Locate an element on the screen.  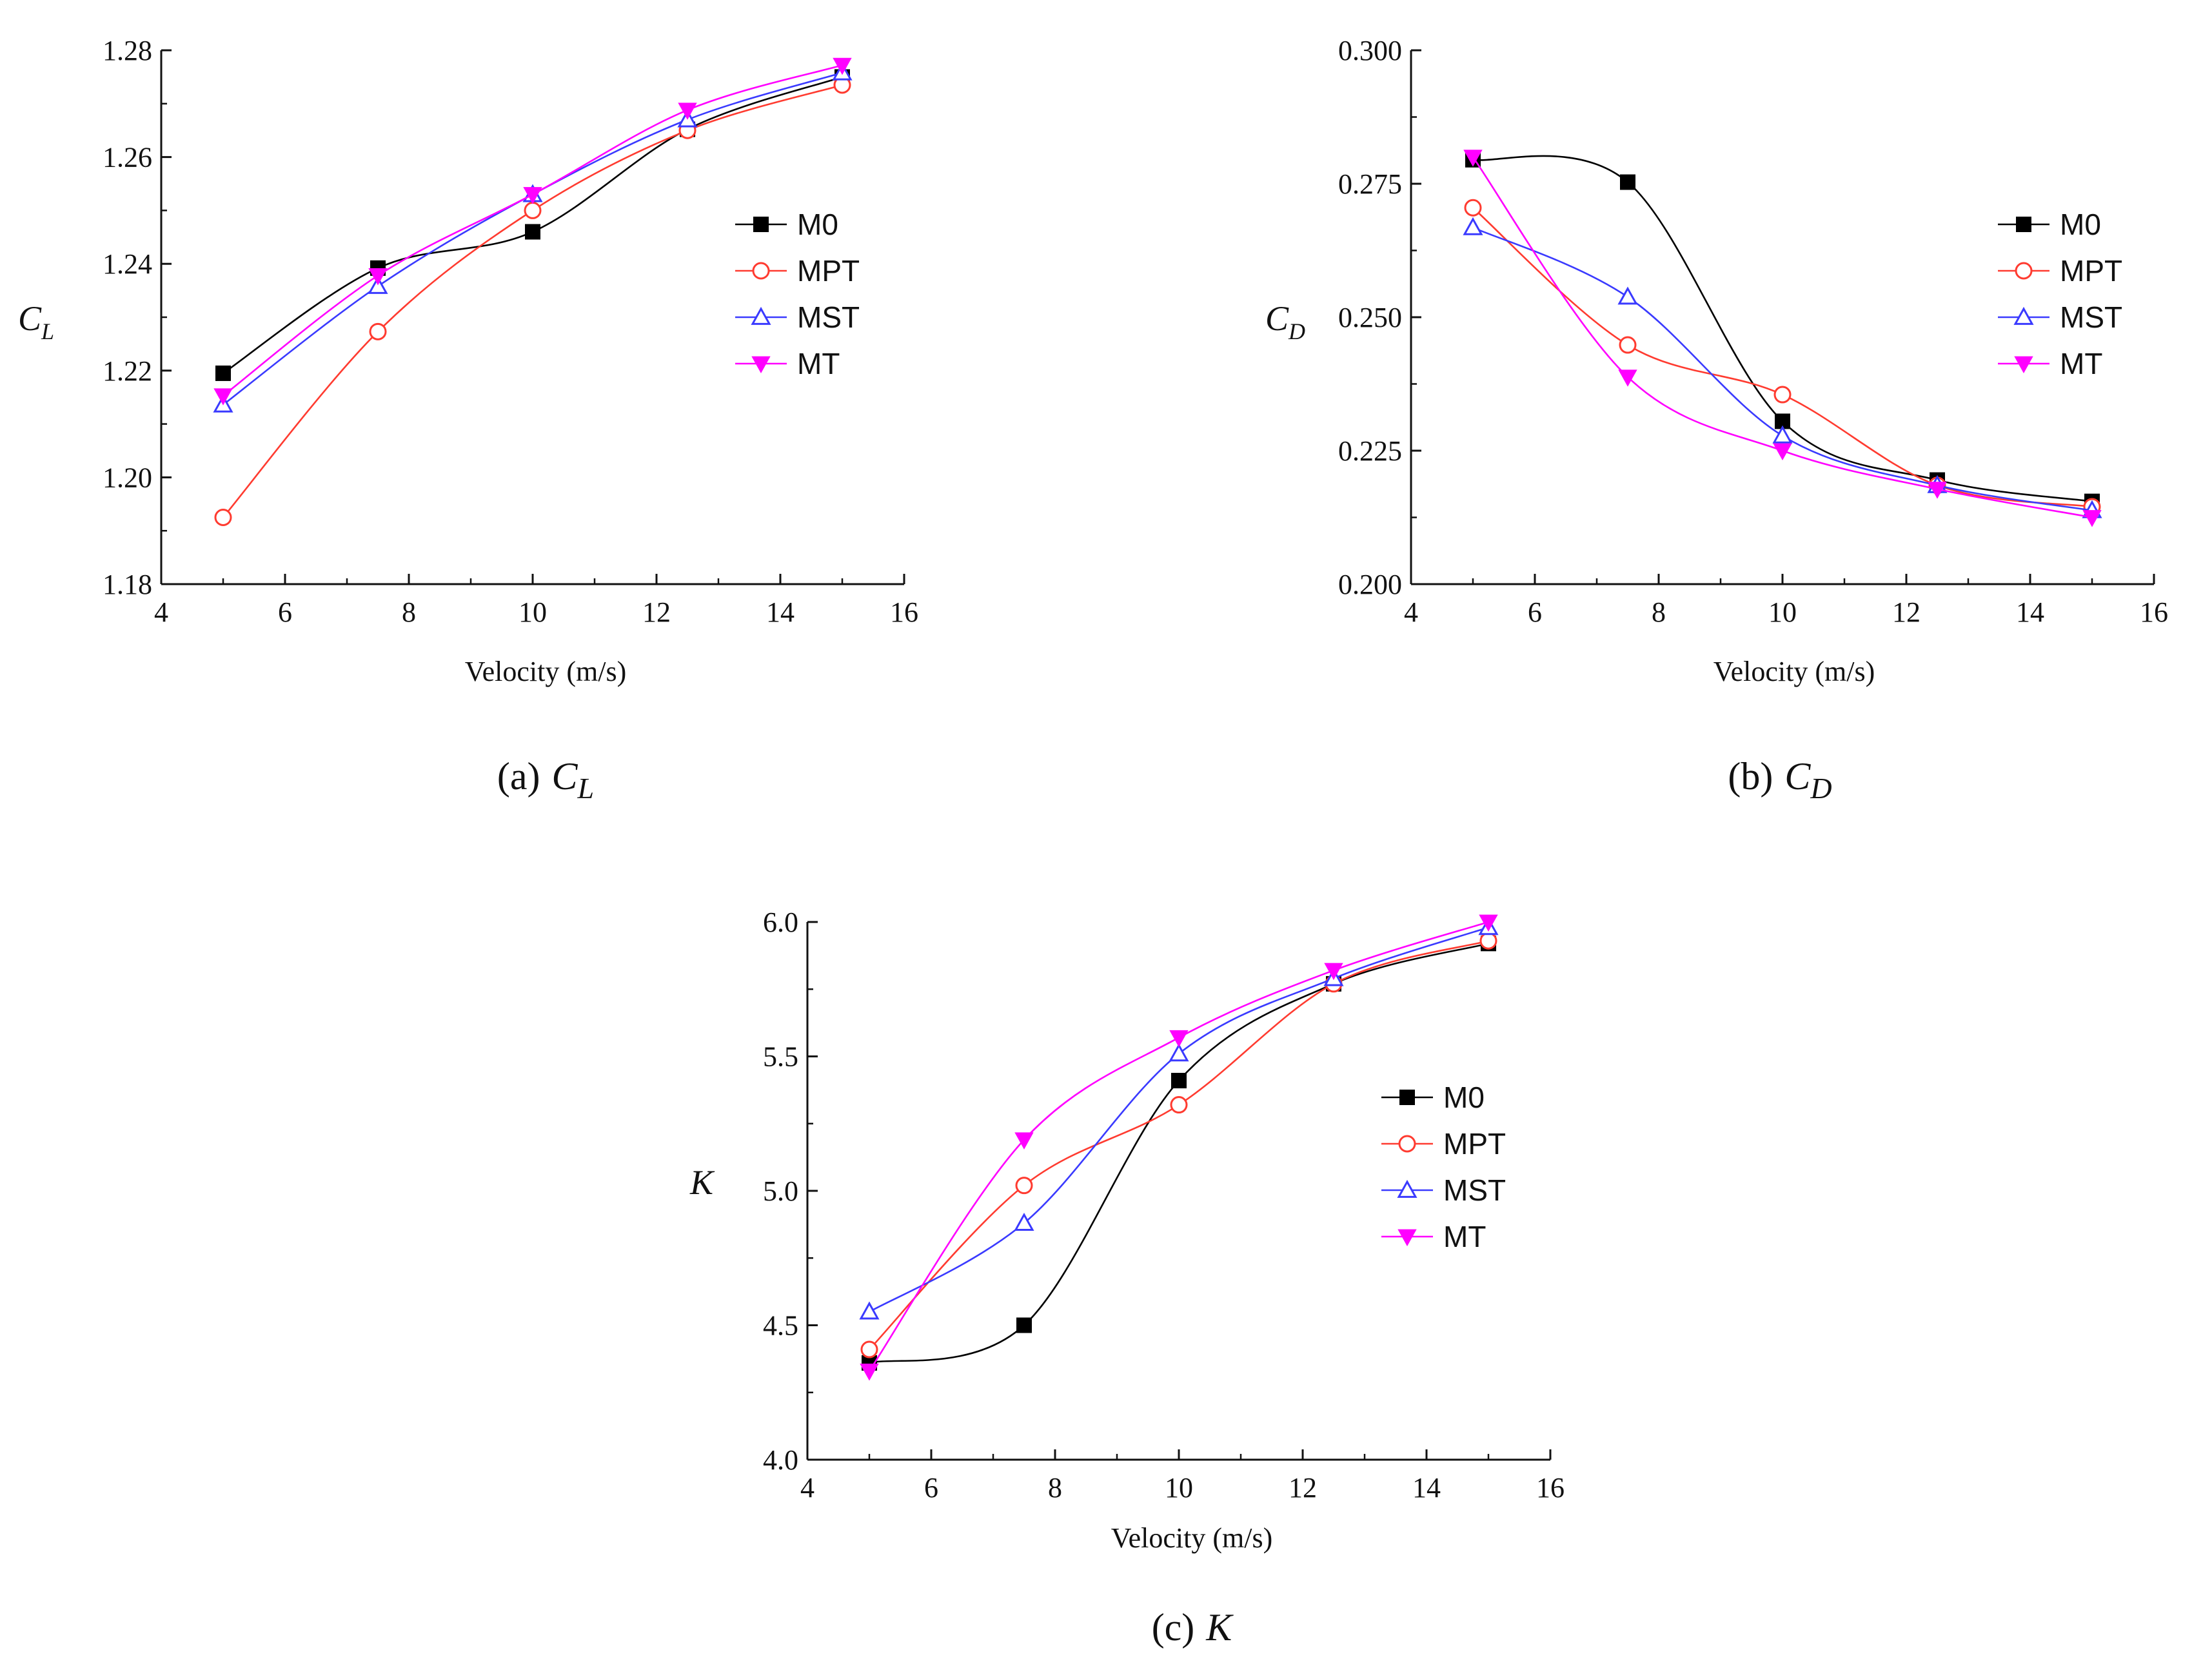
panel-b-series-m0-line is located at coordinates (1782, 328).